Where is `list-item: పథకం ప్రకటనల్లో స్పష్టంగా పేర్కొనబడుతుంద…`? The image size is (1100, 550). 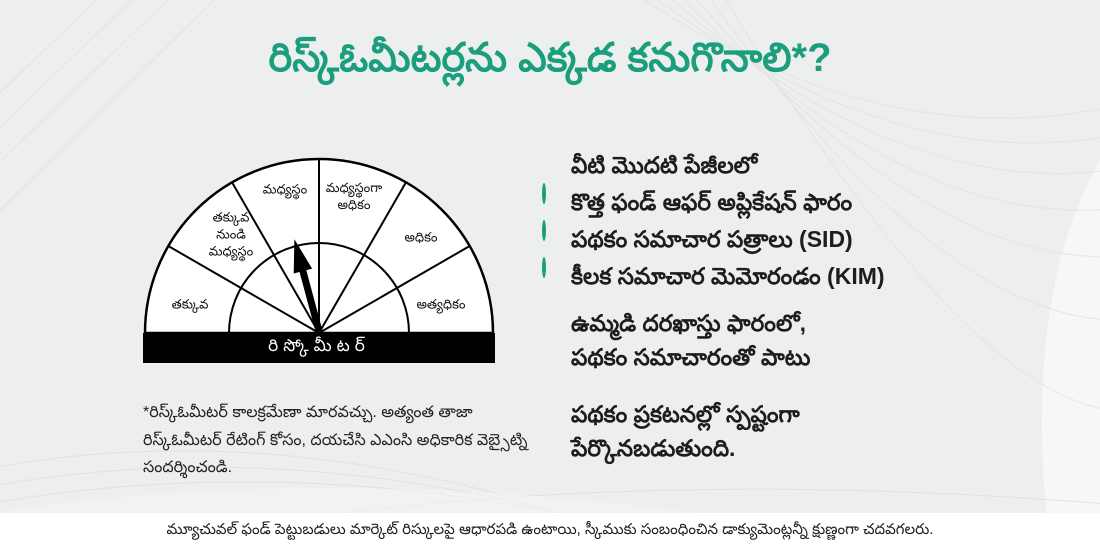
list-item: పథకం ప్రకటనల్లో స్పష్టంగా పేర్కొనబడుతుంద… is located at coordinates (788, 431).